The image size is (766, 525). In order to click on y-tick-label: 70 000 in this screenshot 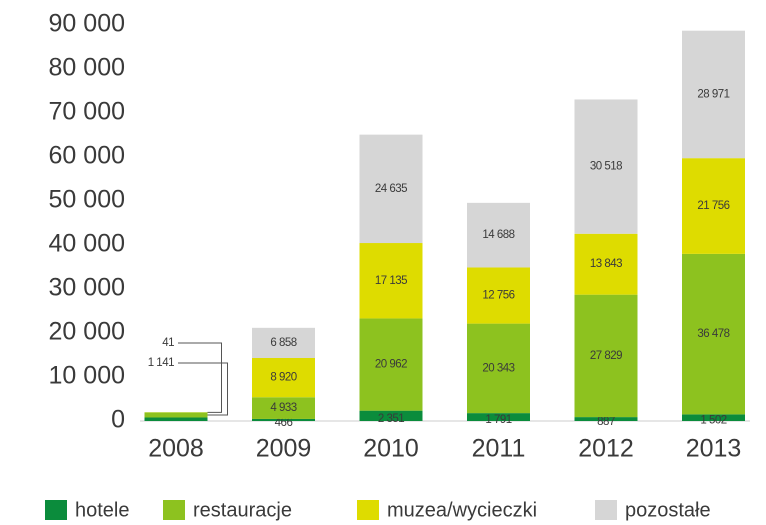, I will do `click(87, 112)`.